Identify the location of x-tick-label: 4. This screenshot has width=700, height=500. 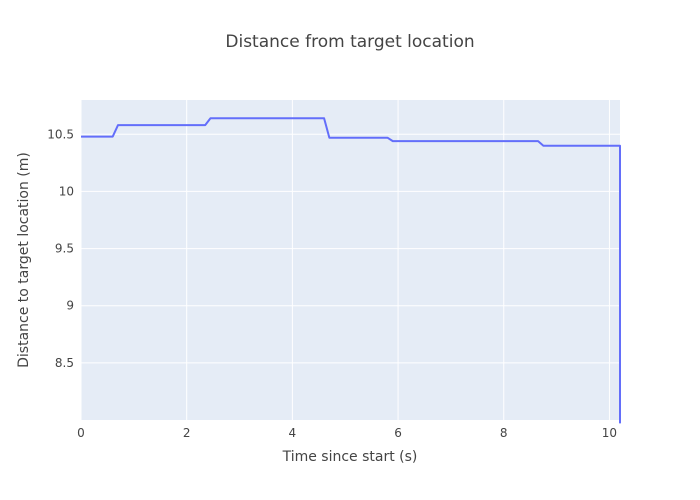
(293, 433).